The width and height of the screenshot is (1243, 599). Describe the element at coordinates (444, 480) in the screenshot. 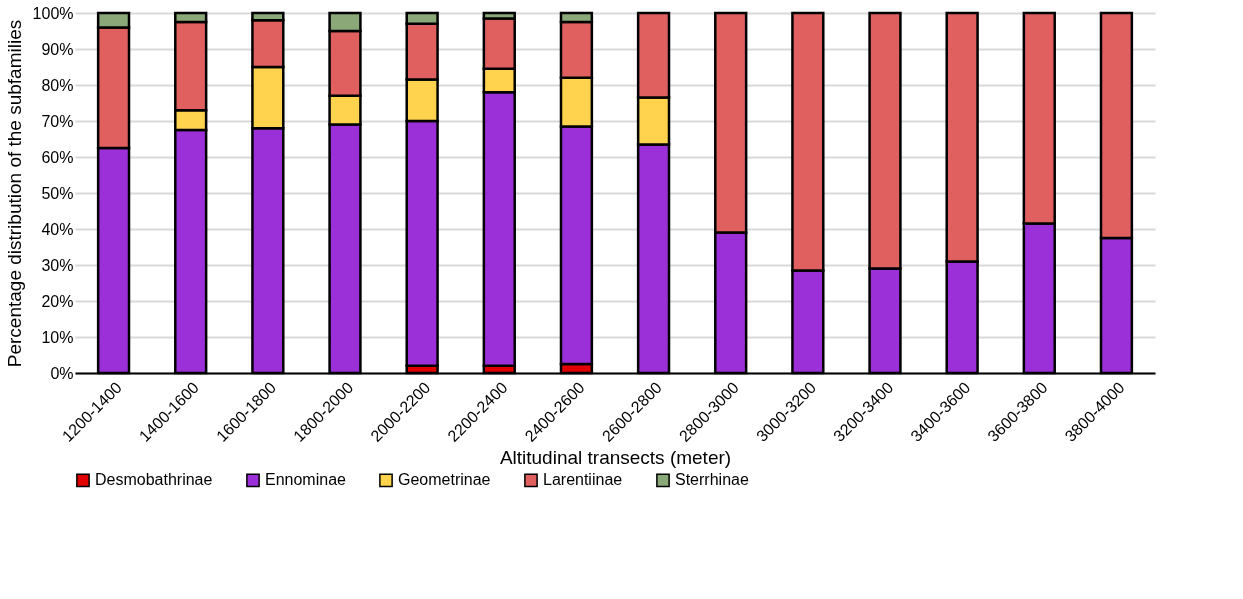

I see `legend-label: Geometrinae` at that location.